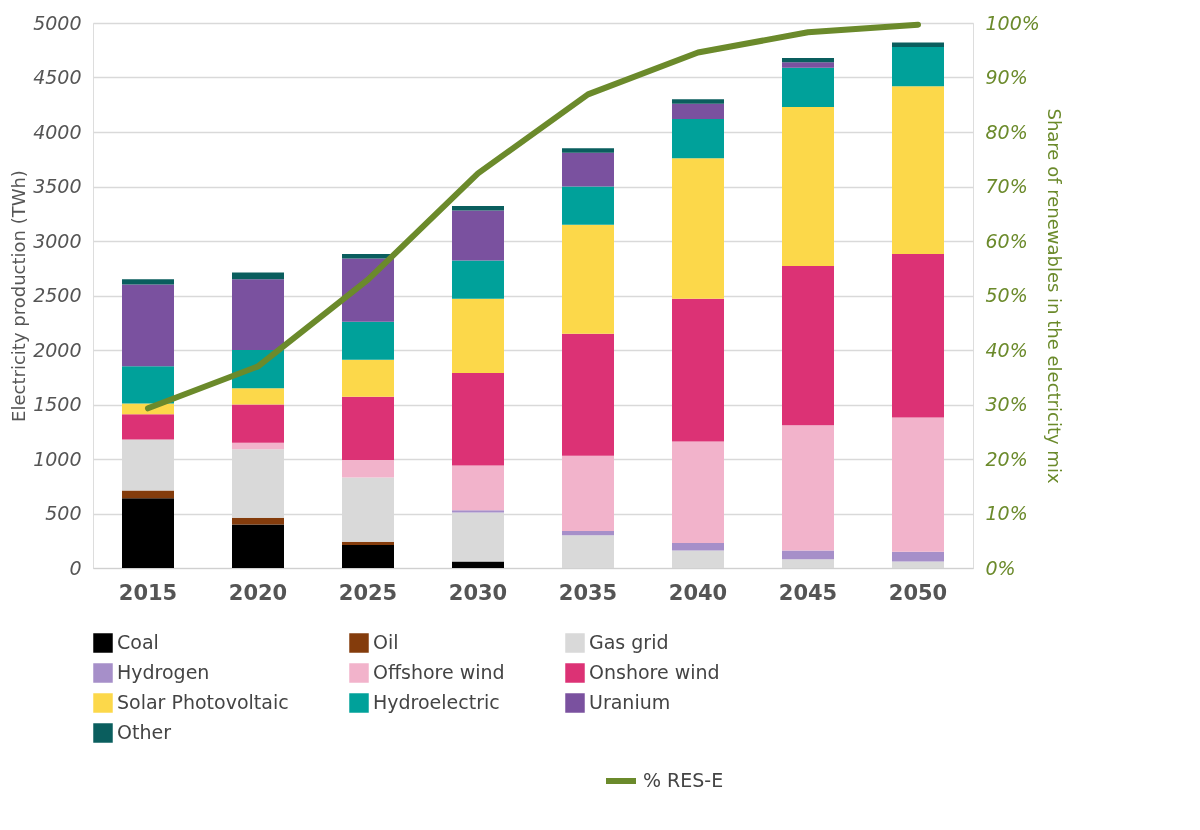 The width and height of the screenshot is (1200, 830). Describe the element at coordinates (163, 672) in the screenshot. I see `legend-label: Hydrogen` at that location.